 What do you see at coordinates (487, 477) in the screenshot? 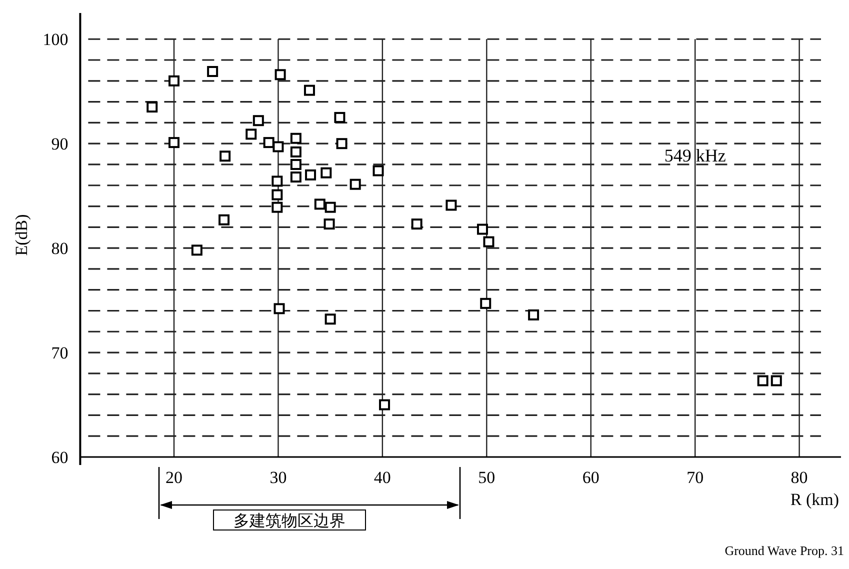
I see `x-tick-label: 50` at bounding box center [487, 477].